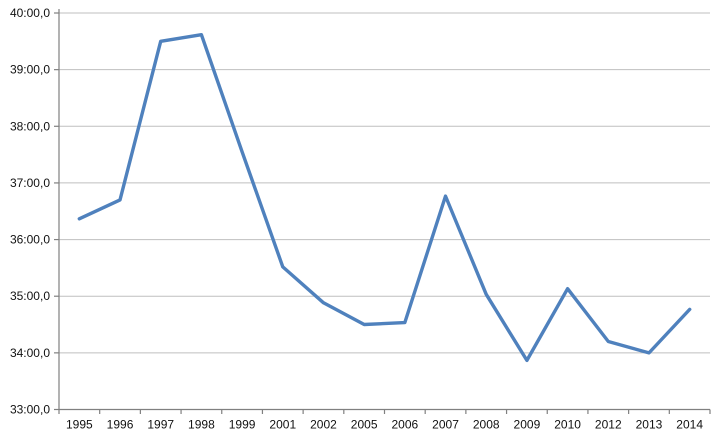  What do you see at coordinates (160, 425) in the screenshot?
I see `x-tick-label: 1997` at bounding box center [160, 425].